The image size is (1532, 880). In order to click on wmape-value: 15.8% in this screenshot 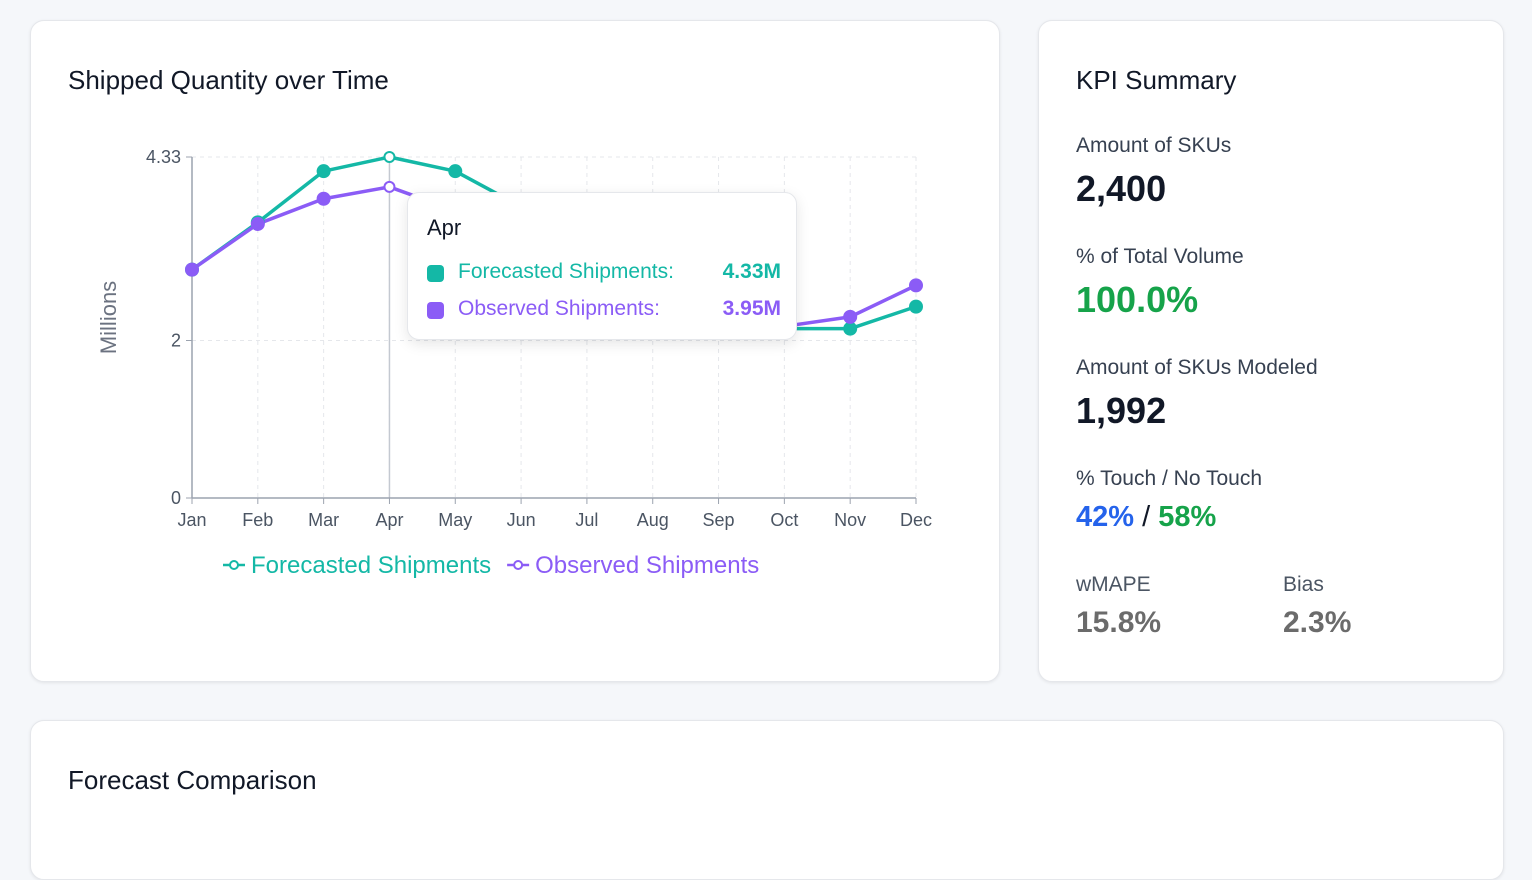, I will do `click(1119, 622)`.